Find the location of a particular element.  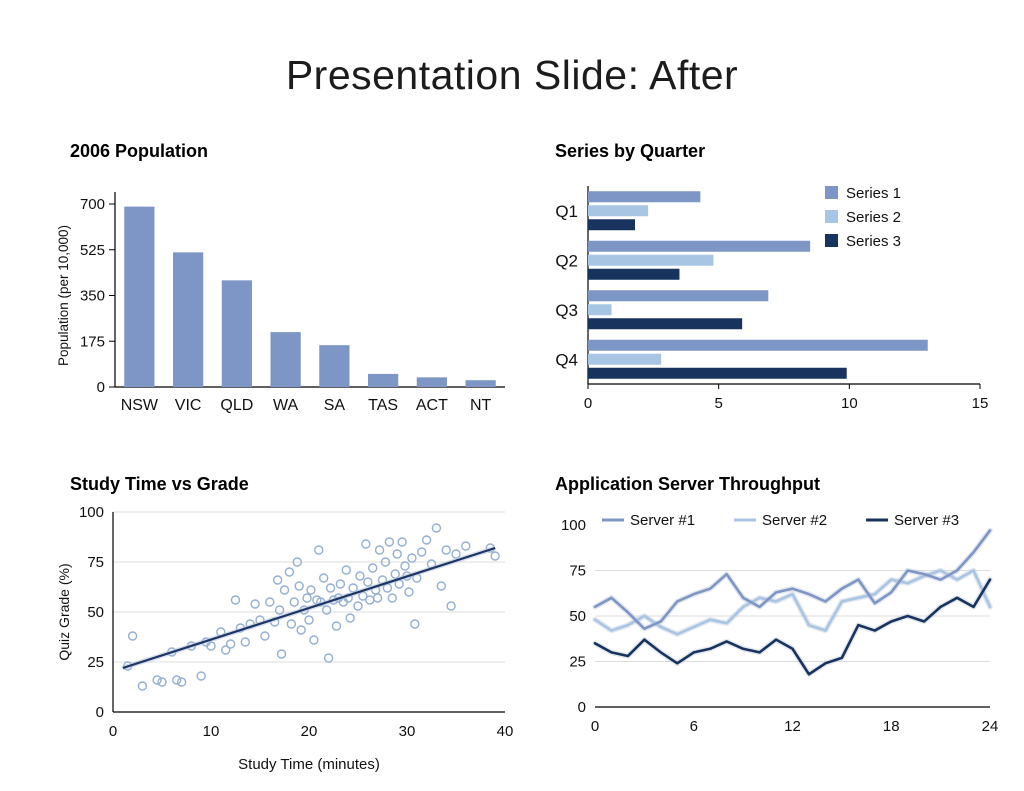

svg-text: 6 is located at coordinates (694, 726).